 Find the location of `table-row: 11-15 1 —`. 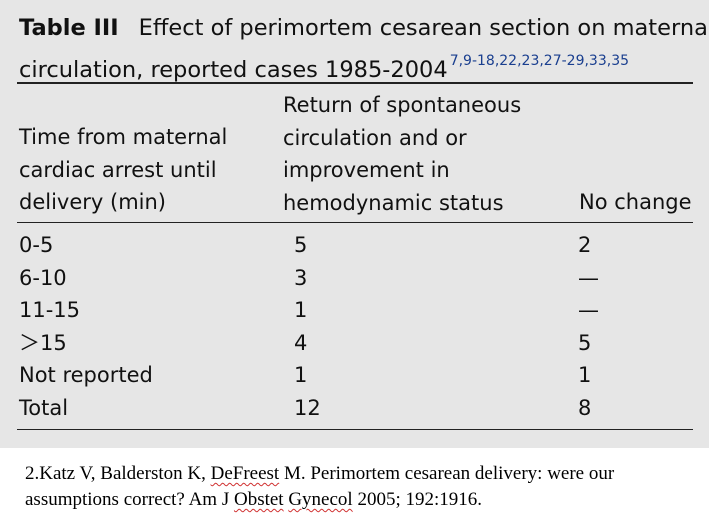

table-row: 11-15 1 — is located at coordinates (354, 310).